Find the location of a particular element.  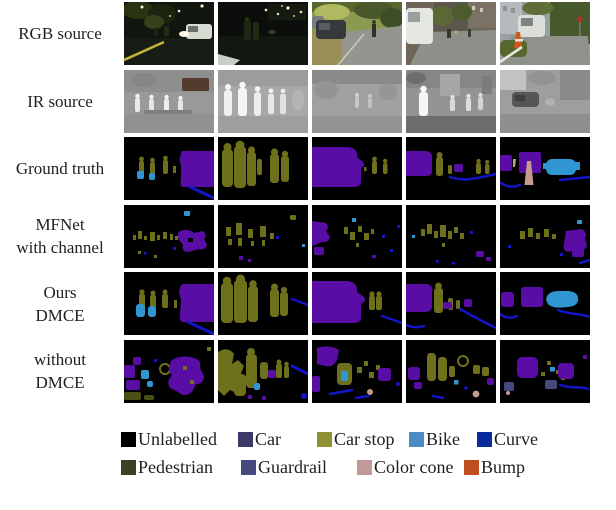

legend-item-car-stop: Car stop is located at coordinates (356, 439).